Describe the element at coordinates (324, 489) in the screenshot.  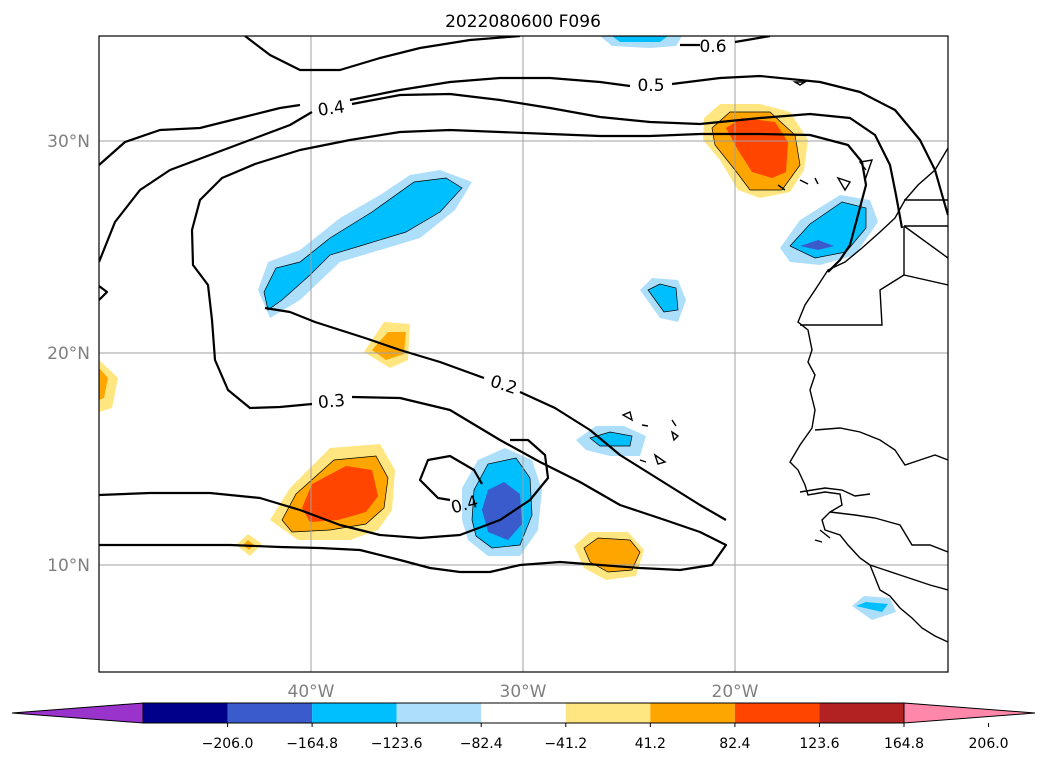
I see `contour-0.4-lower-2` at that location.